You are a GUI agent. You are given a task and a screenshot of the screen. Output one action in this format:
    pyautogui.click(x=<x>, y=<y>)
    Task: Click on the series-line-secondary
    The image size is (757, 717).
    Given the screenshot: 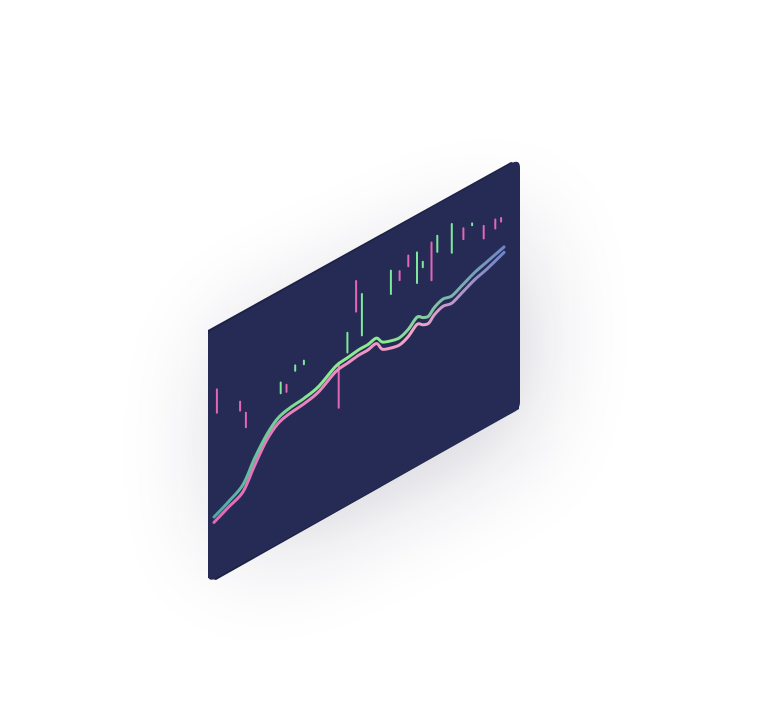 What is the action you would take?
    pyautogui.click(x=359, y=387)
    